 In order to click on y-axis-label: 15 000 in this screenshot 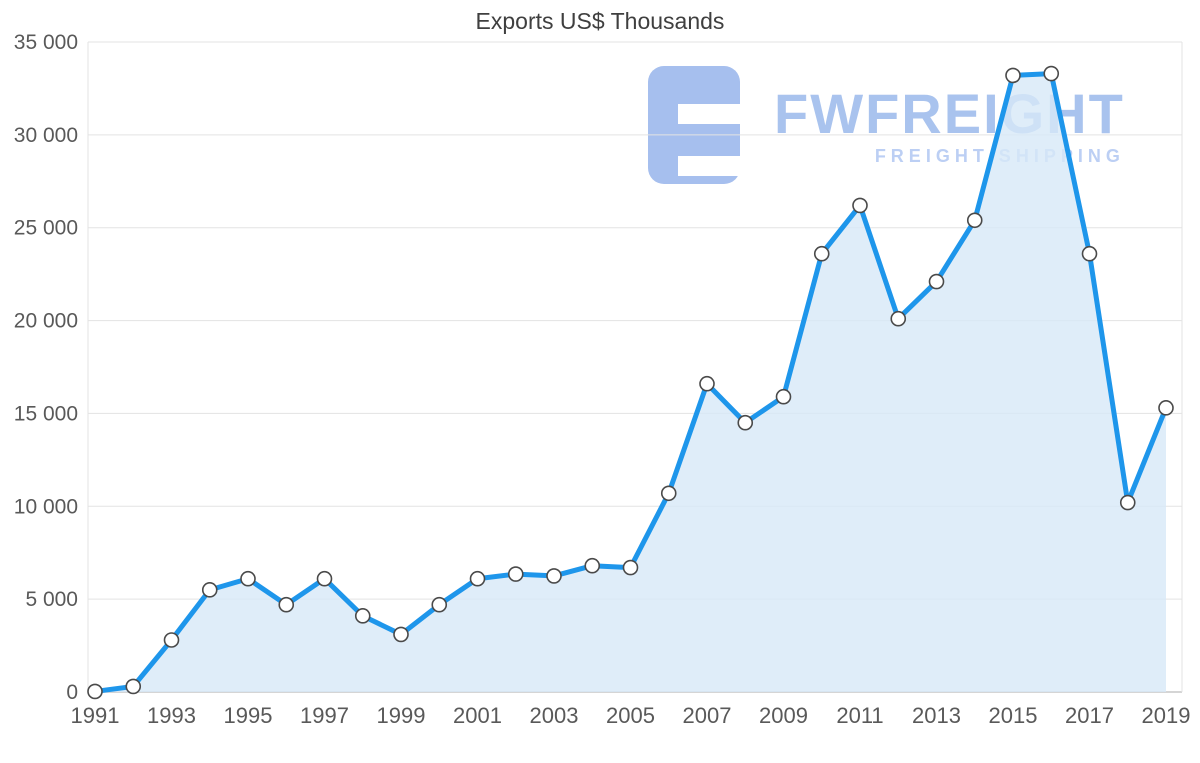, I will do `click(46, 413)`.